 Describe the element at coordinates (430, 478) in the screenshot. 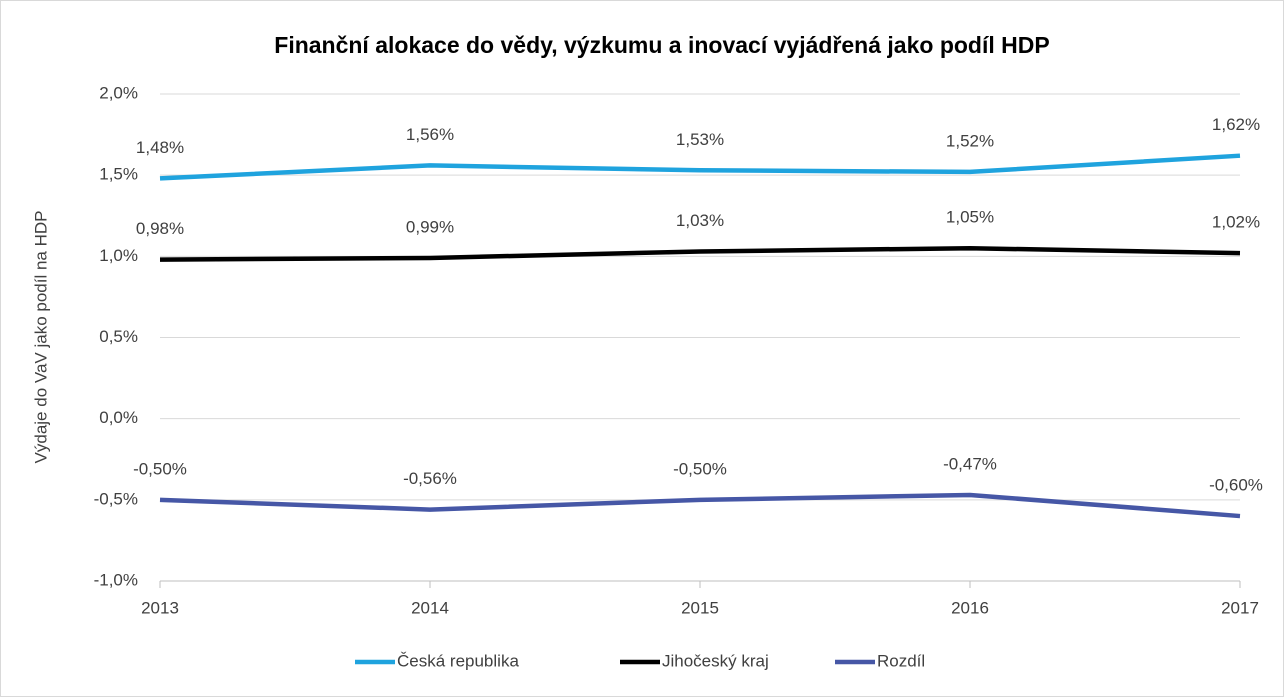

I see `data-label: -0,56%` at that location.